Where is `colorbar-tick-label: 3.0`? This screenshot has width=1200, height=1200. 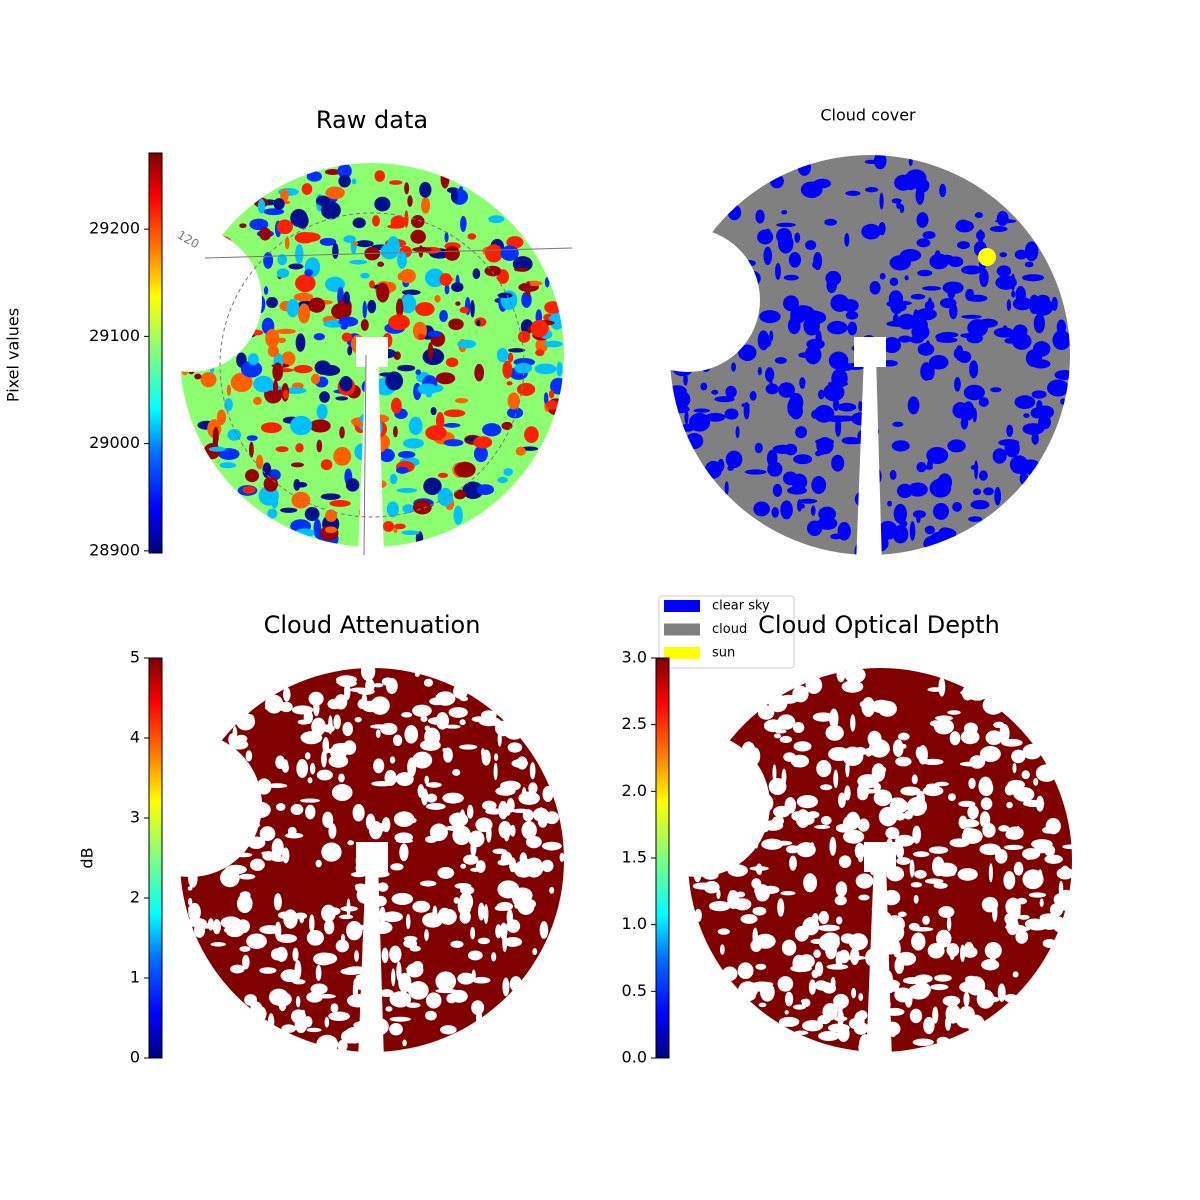 colorbar-tick-label: 3.0 is located at coordinates (634, 657).